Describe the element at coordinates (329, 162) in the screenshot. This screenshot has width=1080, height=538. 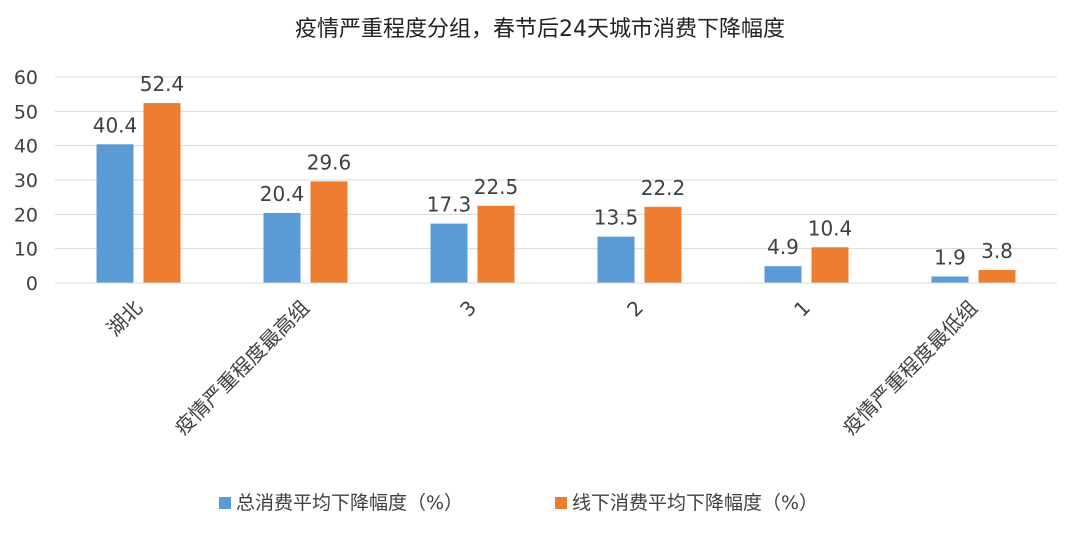
I see `data-label: 29.6` at that location.